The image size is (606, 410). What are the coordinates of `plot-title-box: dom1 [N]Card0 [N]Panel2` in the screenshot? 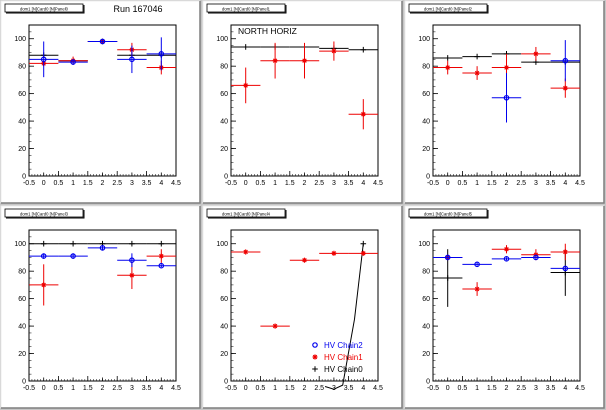 It's located at (448, 8).